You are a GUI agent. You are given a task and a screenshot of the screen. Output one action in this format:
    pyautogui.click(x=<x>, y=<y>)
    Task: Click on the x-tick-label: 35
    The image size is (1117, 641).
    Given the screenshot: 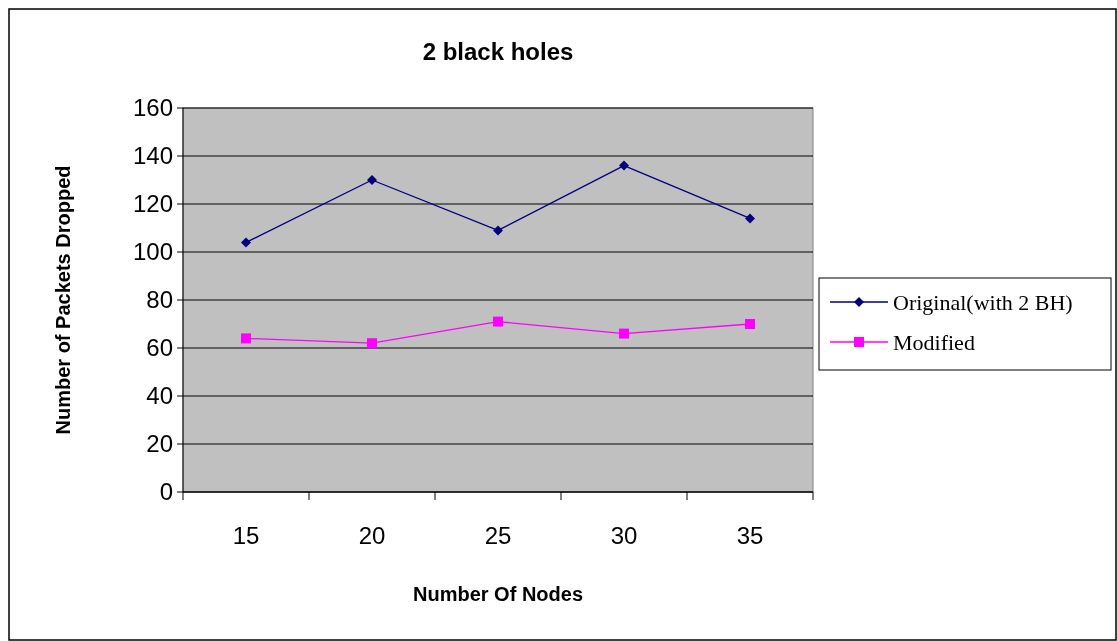 What is the action you would take?
    pyautogui.click(x=750, y=535)
    